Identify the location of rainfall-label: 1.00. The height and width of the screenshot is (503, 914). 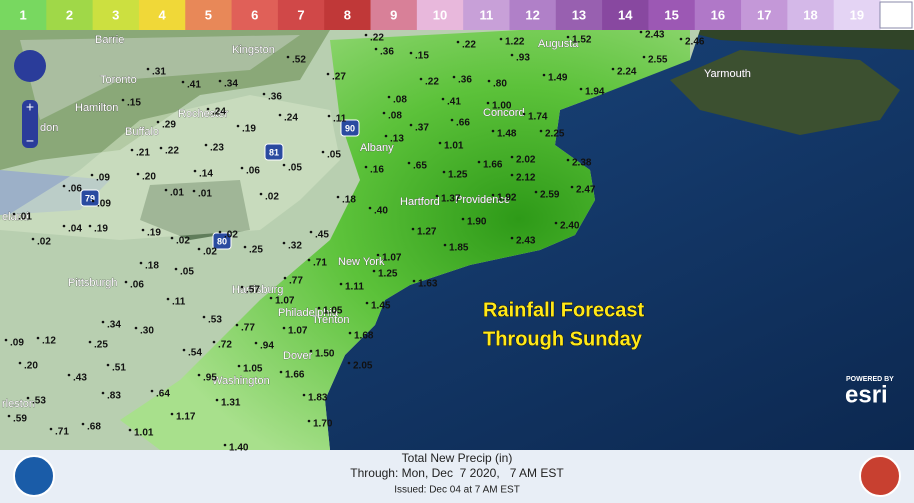
(502, 106).